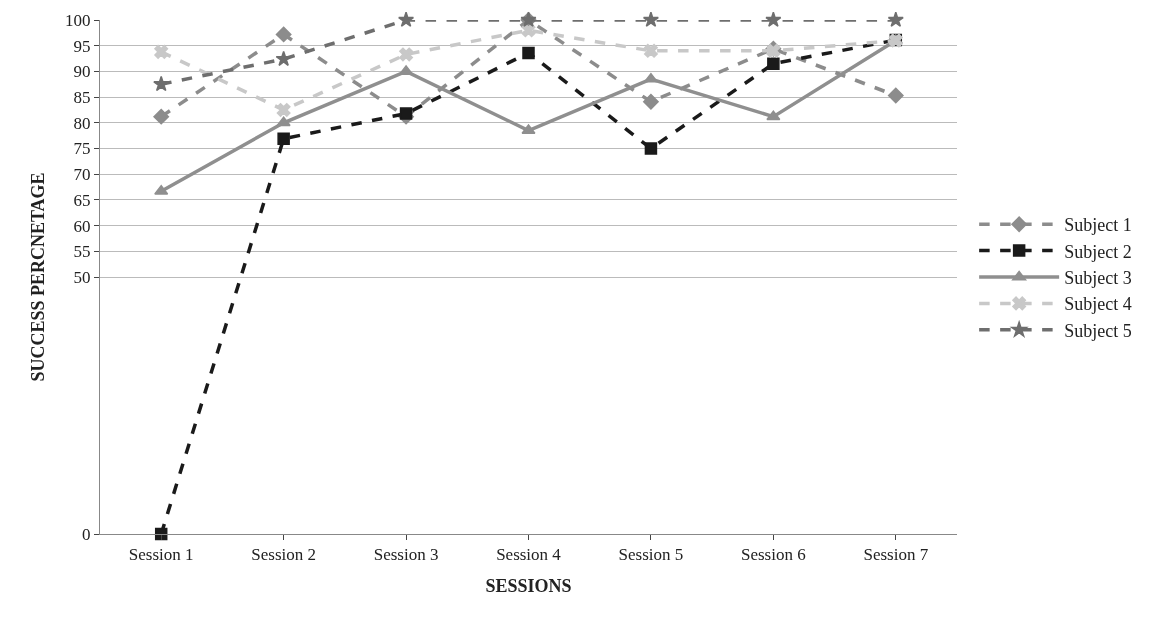 The image size is (1149, 634). Describe the element at coordinates (773, 555) in the screenshot. I see `x-tick-label: Session 6` at that location.